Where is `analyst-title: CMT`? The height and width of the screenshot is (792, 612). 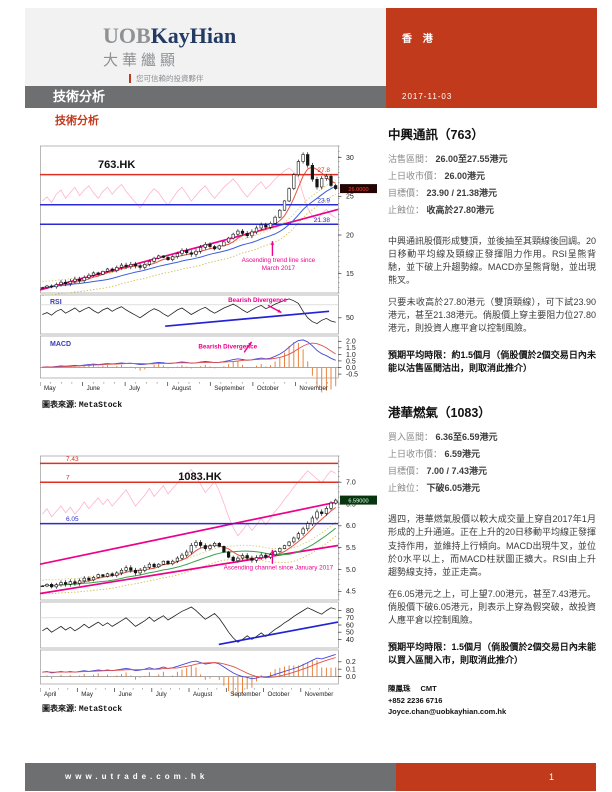
analyst-title: CMT is located at coordinates (428, 688).